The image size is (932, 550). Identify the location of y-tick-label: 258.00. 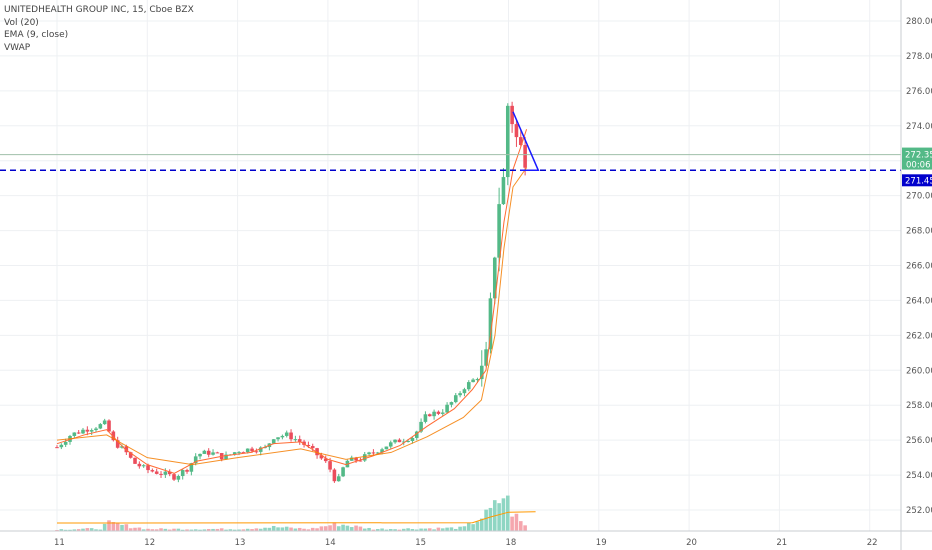
(919, 406).